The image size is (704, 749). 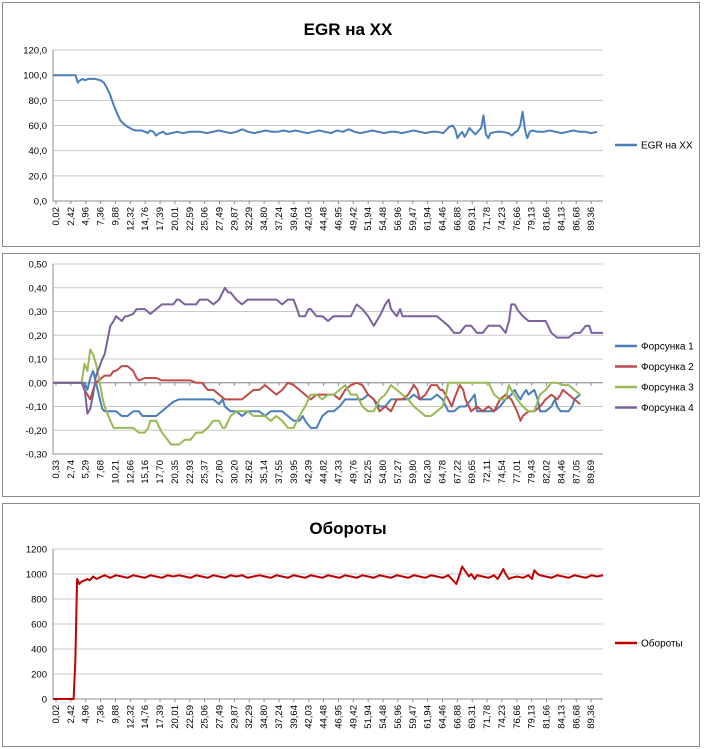 I want to click on x-tick-label: 44,82, so click(x=324, y=472).